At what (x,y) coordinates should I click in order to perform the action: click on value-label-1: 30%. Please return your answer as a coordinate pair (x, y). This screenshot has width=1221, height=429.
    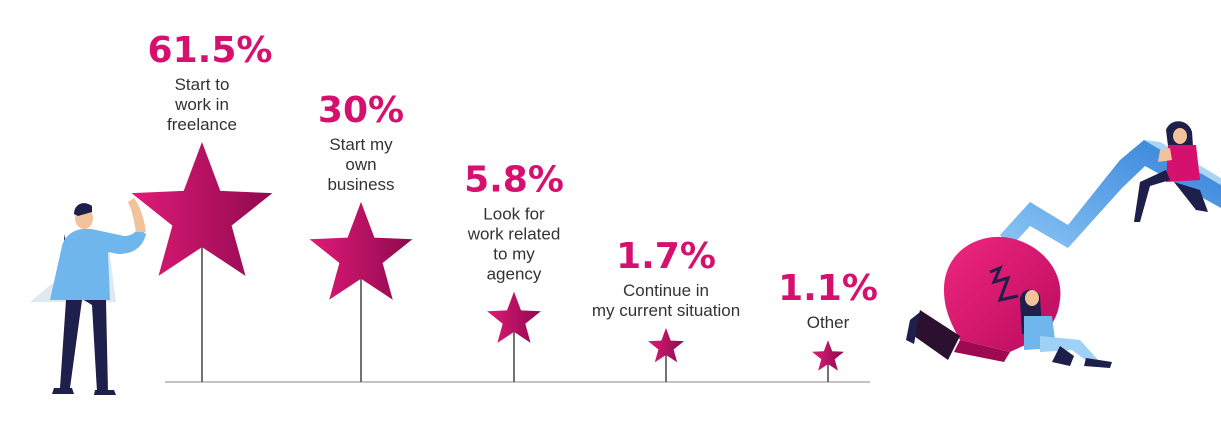
    Looking at the image, I should click on (361, 110).